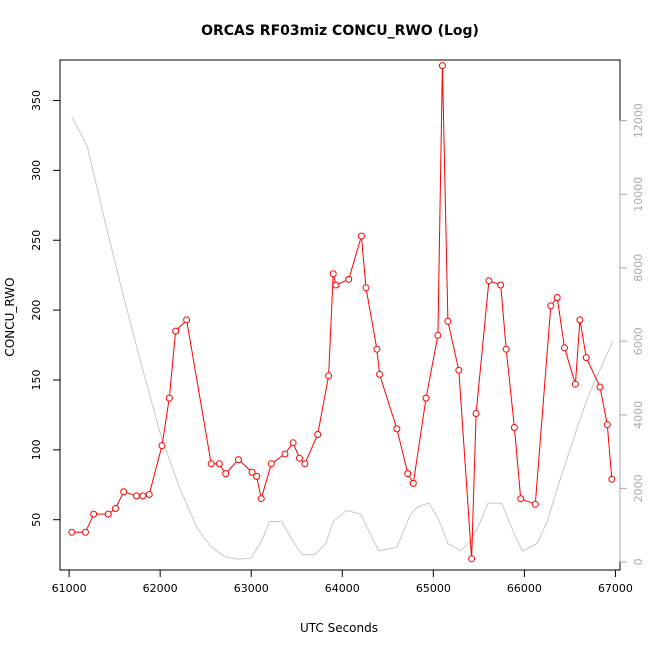  I want to click on secondary-y-tick-label: 10000, so click(638, 194).